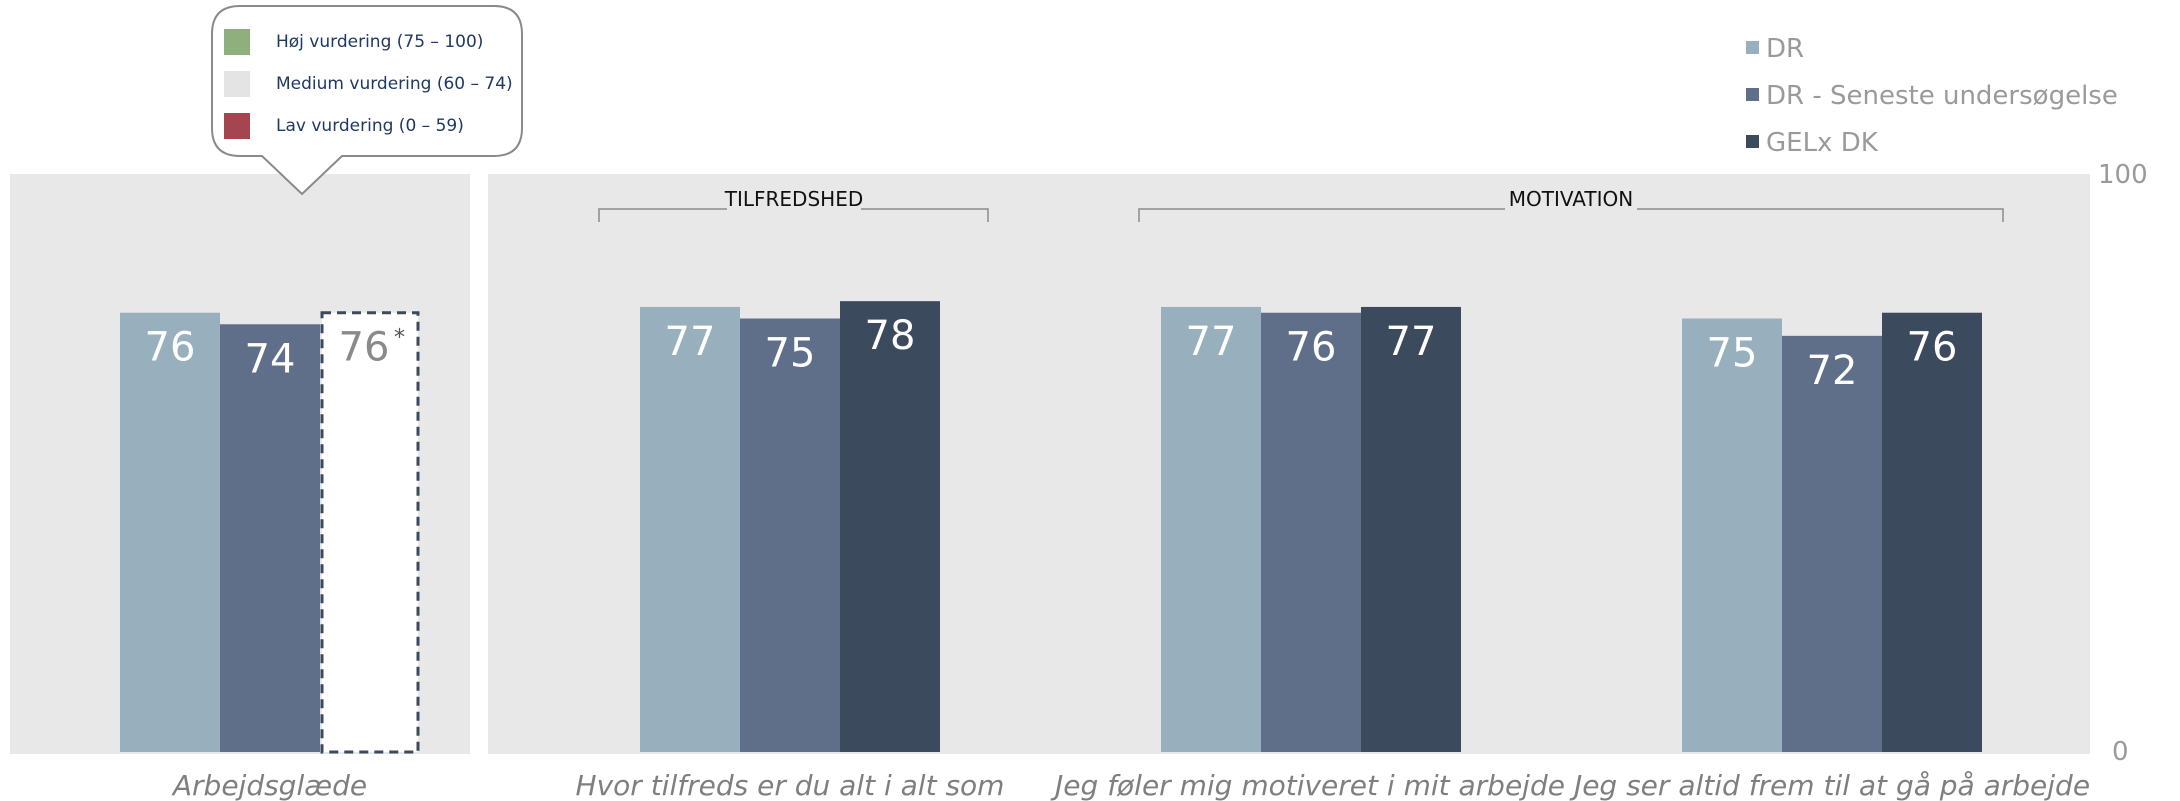  What do you see at coordinates (380, 42) in the screenshot?
I see `rating-label-hoej: Høj vurdering (75 – 100)` at bounding box center [380, 42].